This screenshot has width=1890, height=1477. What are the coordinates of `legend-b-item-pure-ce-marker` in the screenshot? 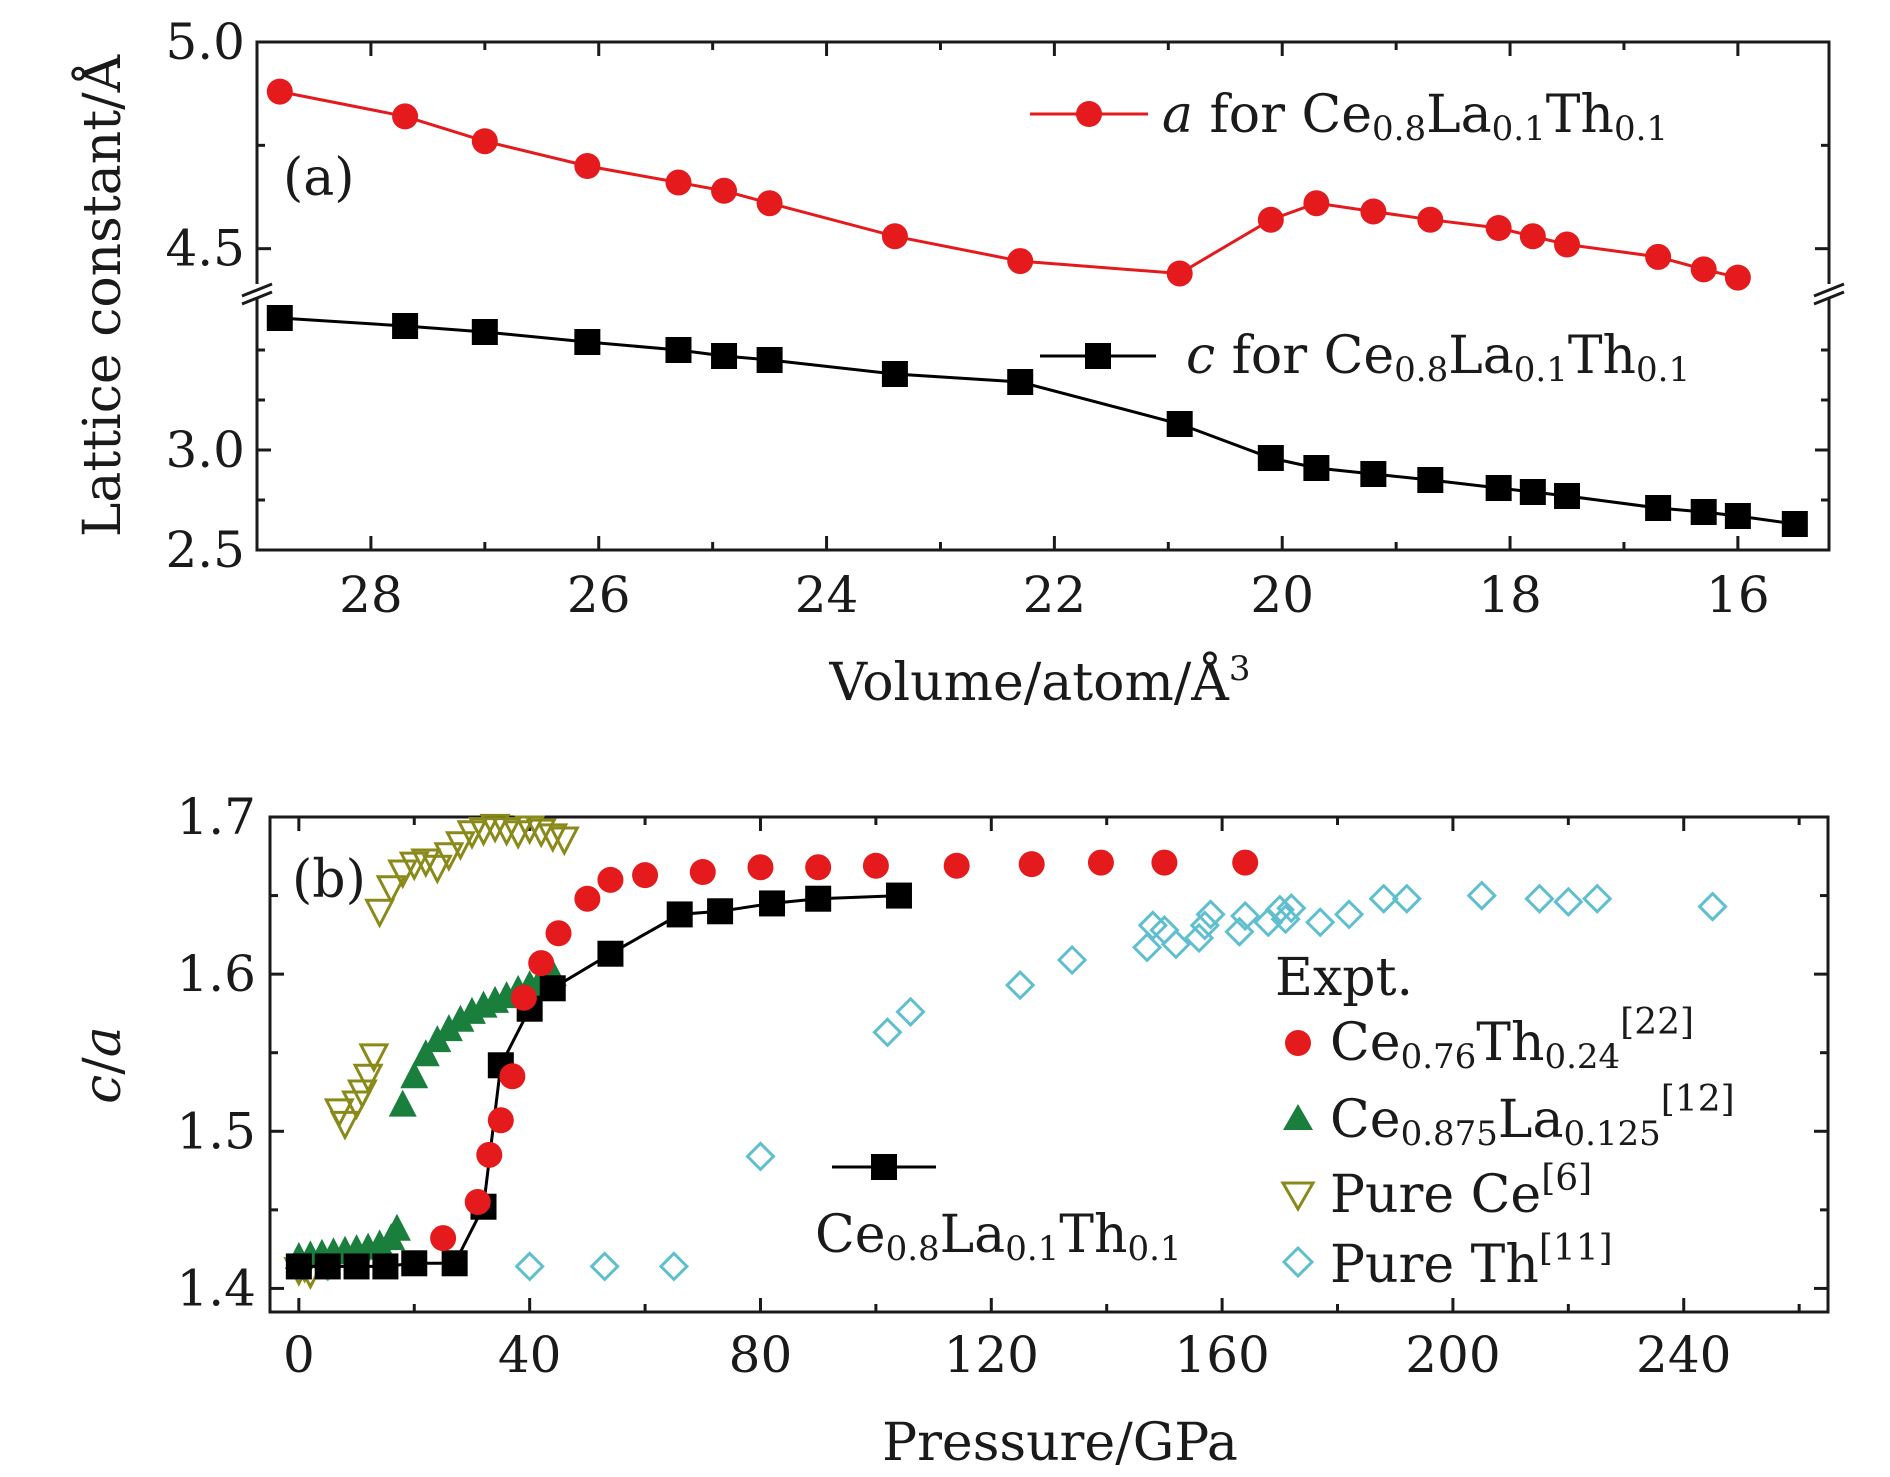 It's located at (1298, 1197).